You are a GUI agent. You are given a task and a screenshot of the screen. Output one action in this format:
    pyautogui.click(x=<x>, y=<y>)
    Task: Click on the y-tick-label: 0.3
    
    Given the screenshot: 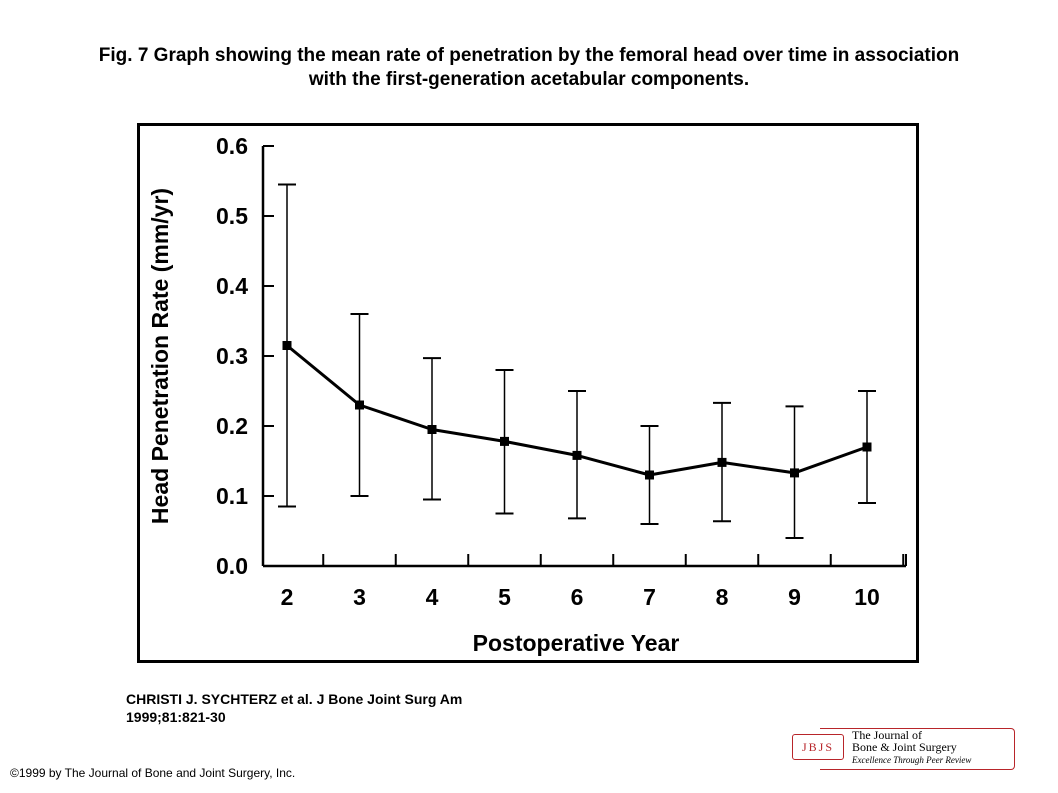 What is the action you would take?
    pyautogui.click(x=232, y=356)
    